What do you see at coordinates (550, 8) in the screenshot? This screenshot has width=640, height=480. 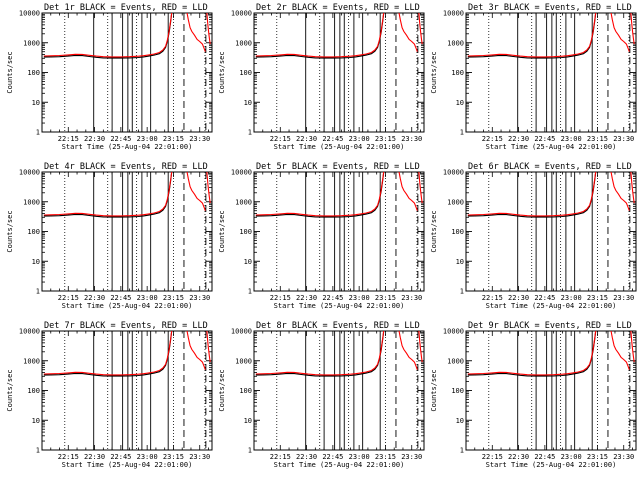 I see `panel-title: Det 3r BLACK = Events, RED = LLD` at bounding box center [550, 8].